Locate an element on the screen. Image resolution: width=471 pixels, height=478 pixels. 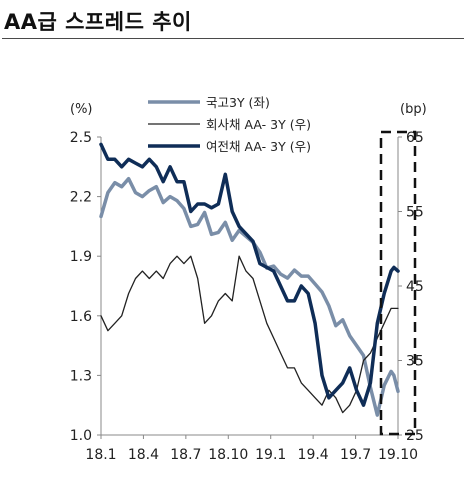
x-tick-label: 18.1 is located at coordinates (100, 455).